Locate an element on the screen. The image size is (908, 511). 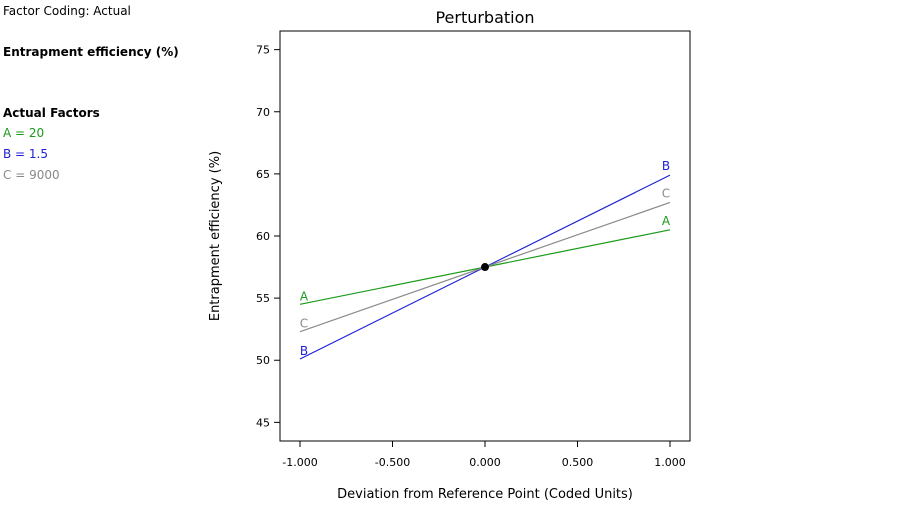
x-tick-label: 0.000 is located at coordinates (485, 462).